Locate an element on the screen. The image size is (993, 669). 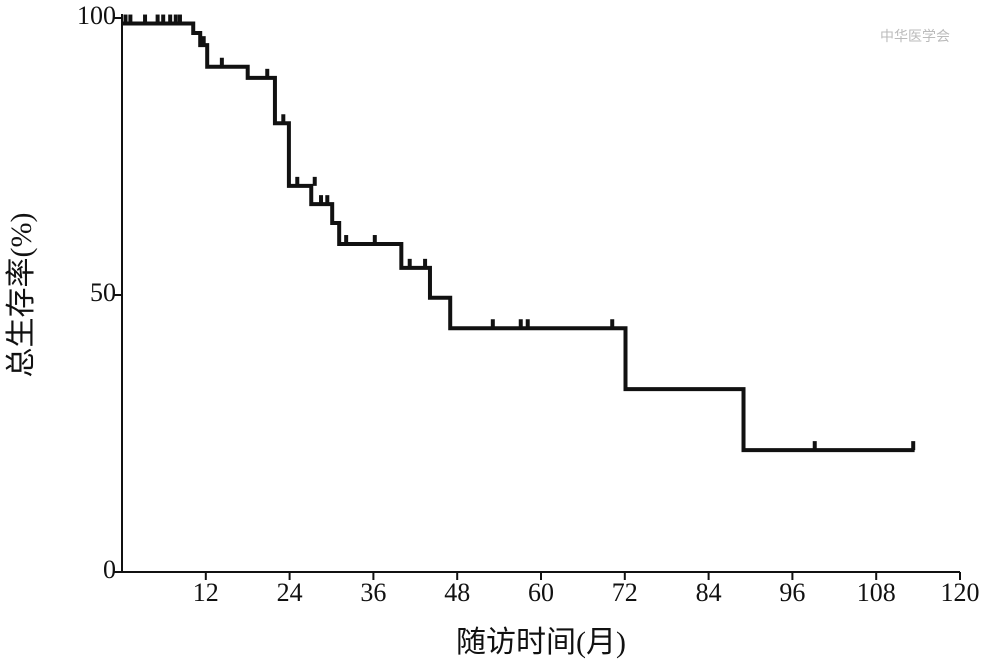
watermark: 中华医学会 is located at coordinates (915, 37).